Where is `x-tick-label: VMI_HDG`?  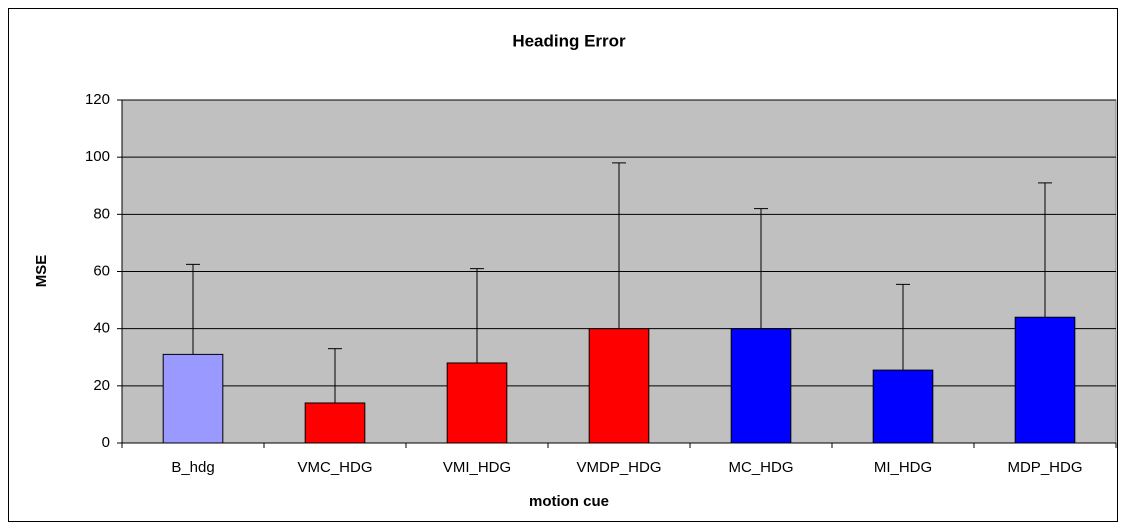
x-tick-label: VMI_HDG is located at coordinates (477, 467).